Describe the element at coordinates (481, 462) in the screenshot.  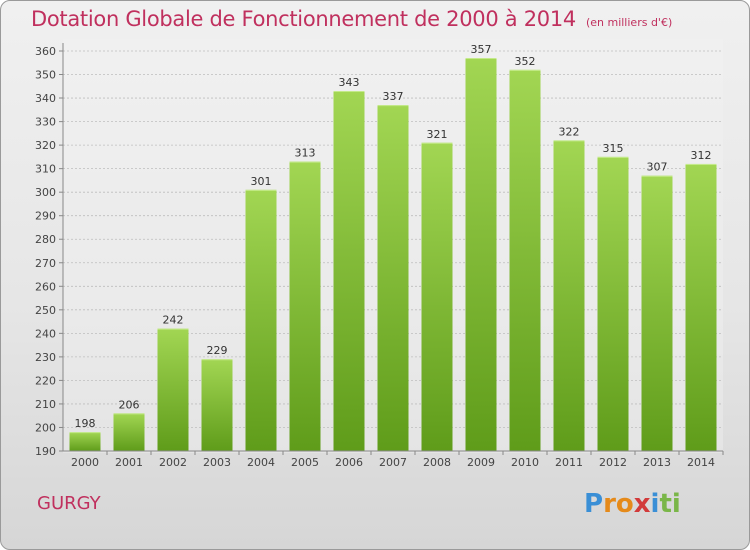
I see `x-tick-label: 2009` at that location.